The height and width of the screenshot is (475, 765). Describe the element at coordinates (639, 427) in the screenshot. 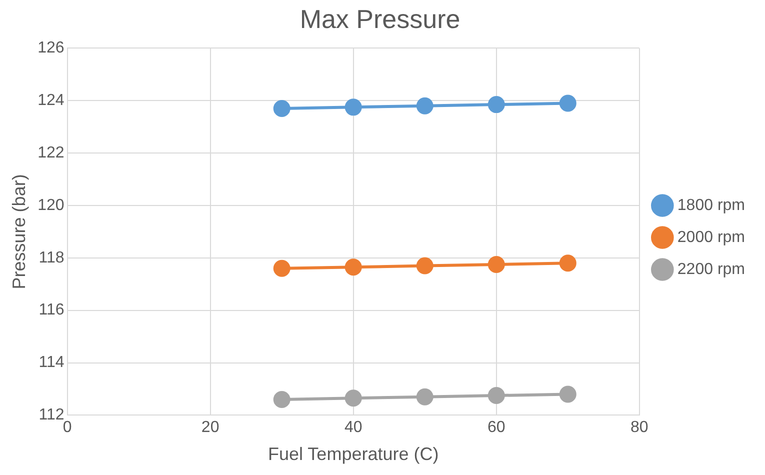

I see `x-tick-label: 80` at that location.